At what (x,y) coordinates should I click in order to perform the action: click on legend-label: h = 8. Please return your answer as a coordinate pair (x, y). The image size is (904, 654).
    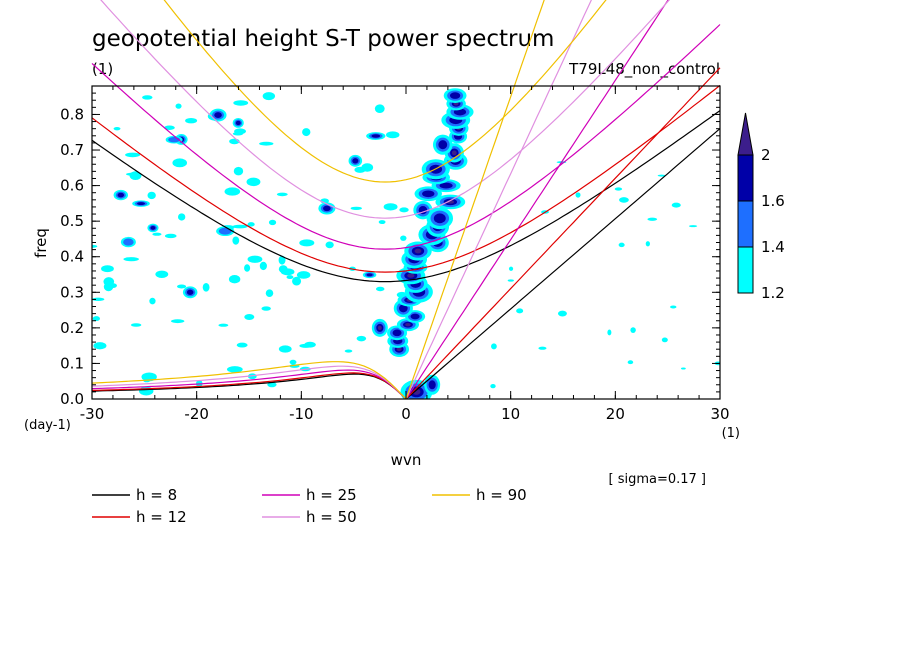
    Looking at the image, I should click on (156, 495).